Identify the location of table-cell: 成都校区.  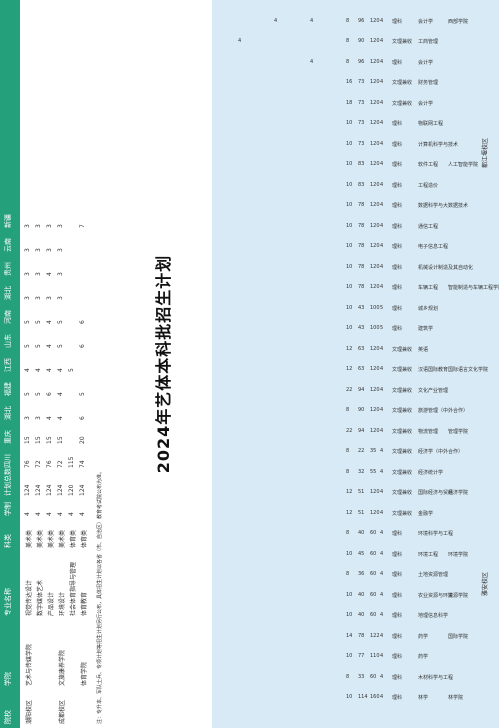
(62, 711).